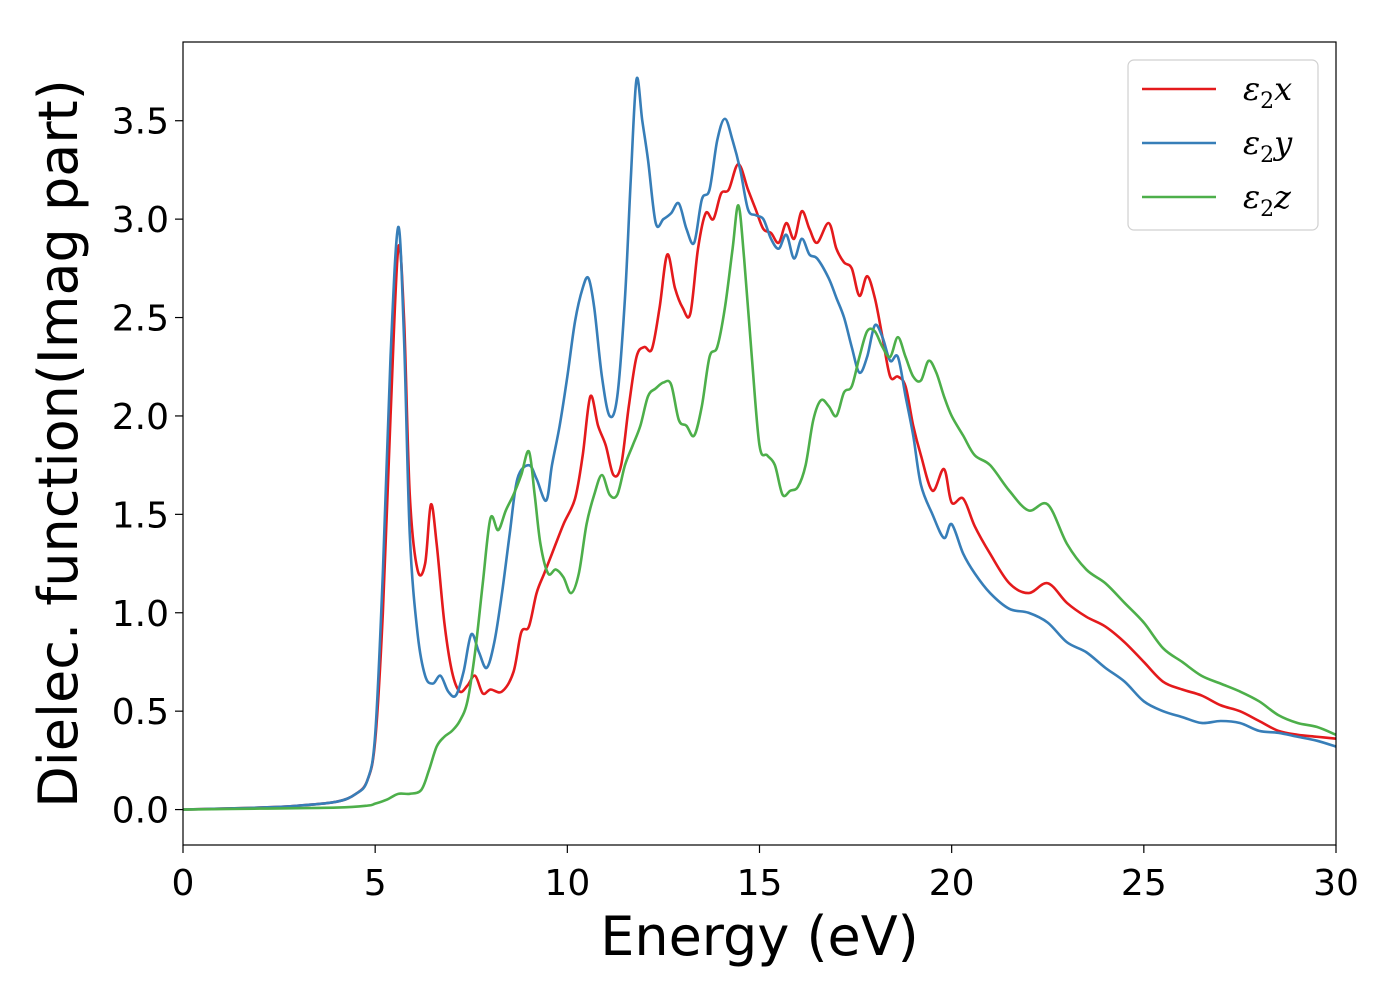 This screenshot has width=1400, height=1000. What do you see at coordinates (147, 467) in the screenshot?
I see `y-axis-ticks: 0.0 0.5 1.0 1.5 2.0 2.5 3.0 3.5` at bounding box center [147, 467].